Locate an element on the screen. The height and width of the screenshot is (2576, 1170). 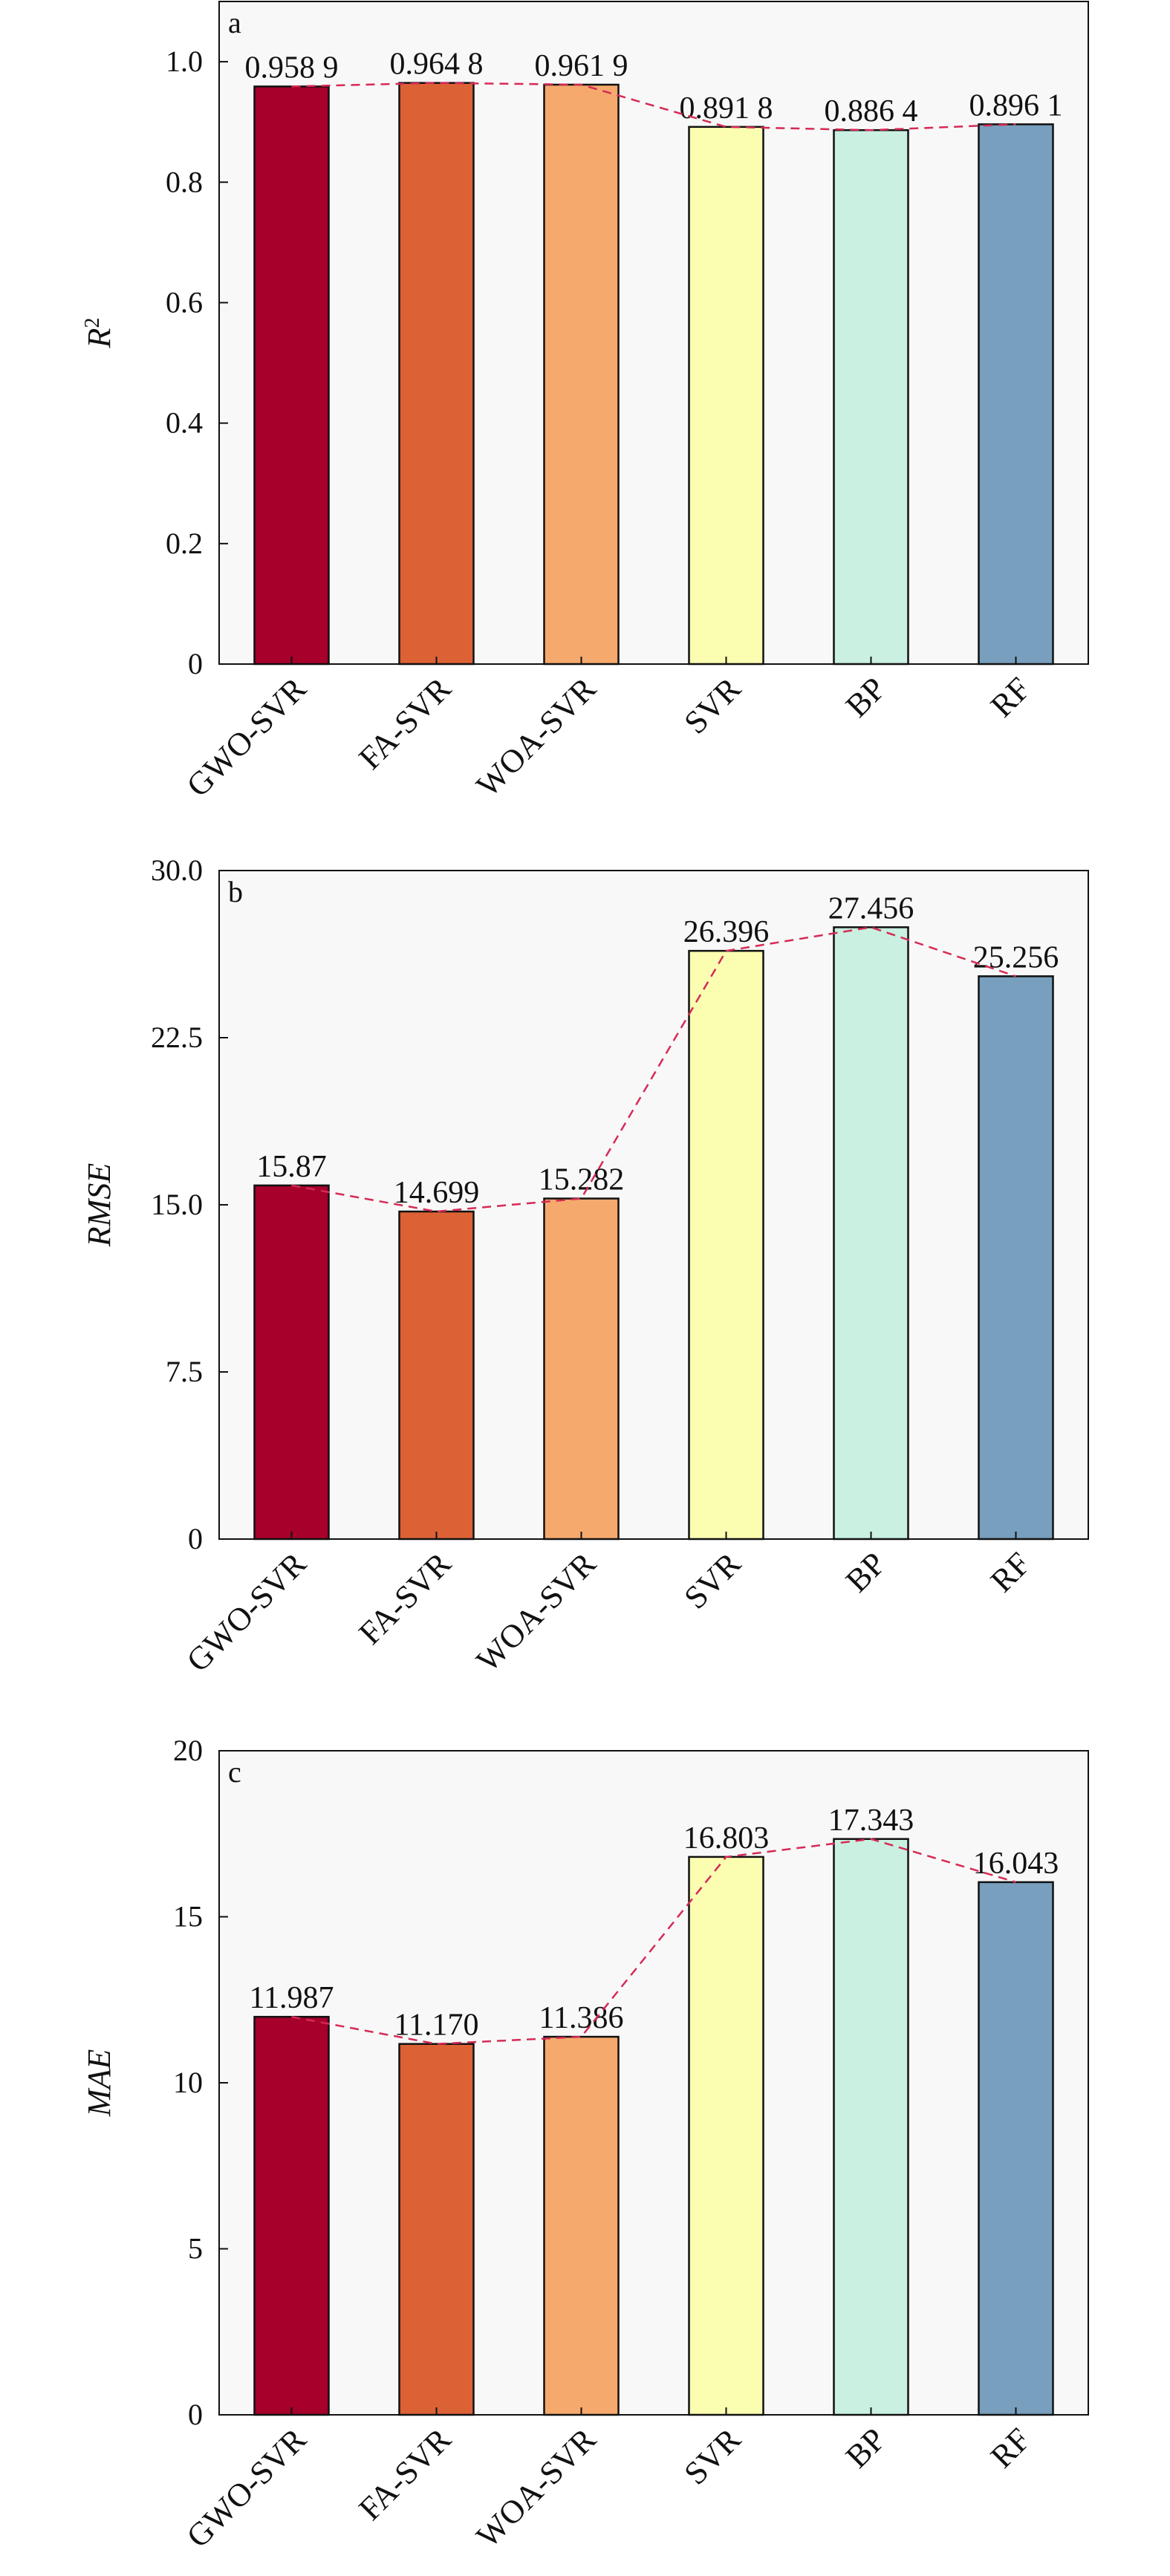
panel-c-value-label-2: 11.386 is located at coordinates (581, 2018).